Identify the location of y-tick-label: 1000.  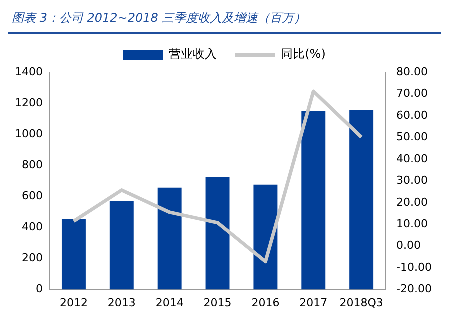
(28, 134).